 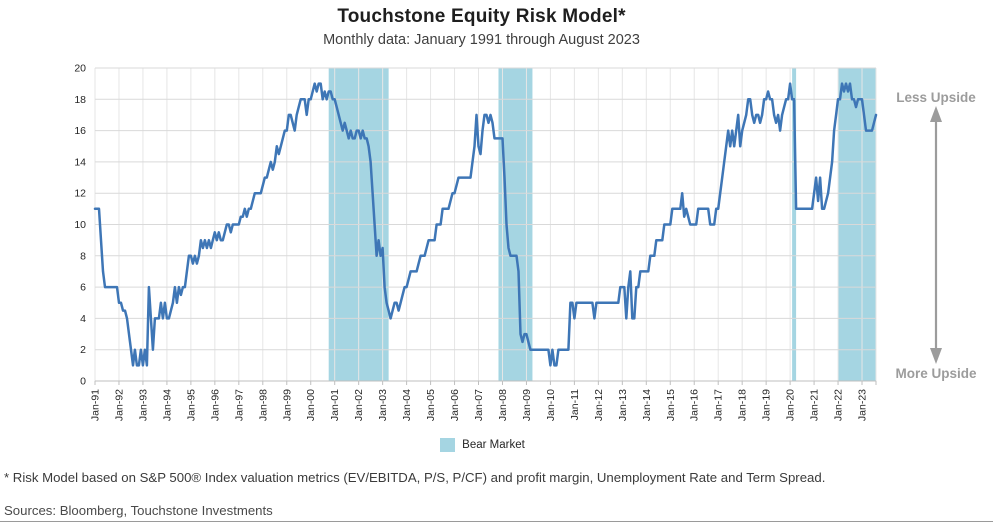 I want to click on x-tick-label: Jan-01, so click(x=335, y=405).